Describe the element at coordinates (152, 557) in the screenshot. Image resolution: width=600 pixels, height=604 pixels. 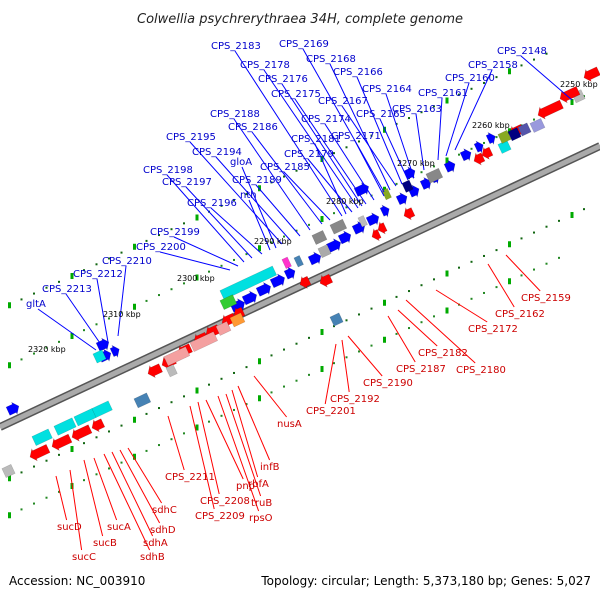
I see `reverse-gene-label: sdhB` at that location.